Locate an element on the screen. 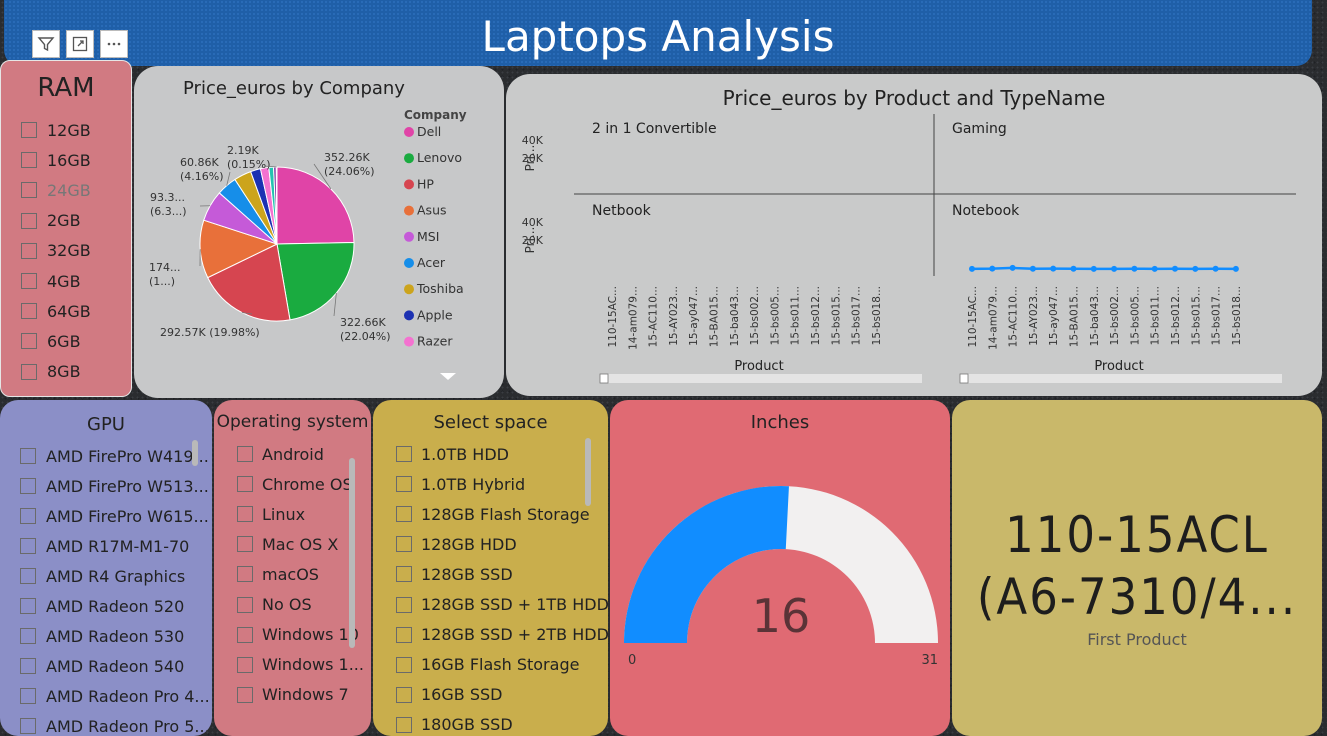 The image size is (1327, 736). slicer-item: 24GB is located at coordinates (76, 190).